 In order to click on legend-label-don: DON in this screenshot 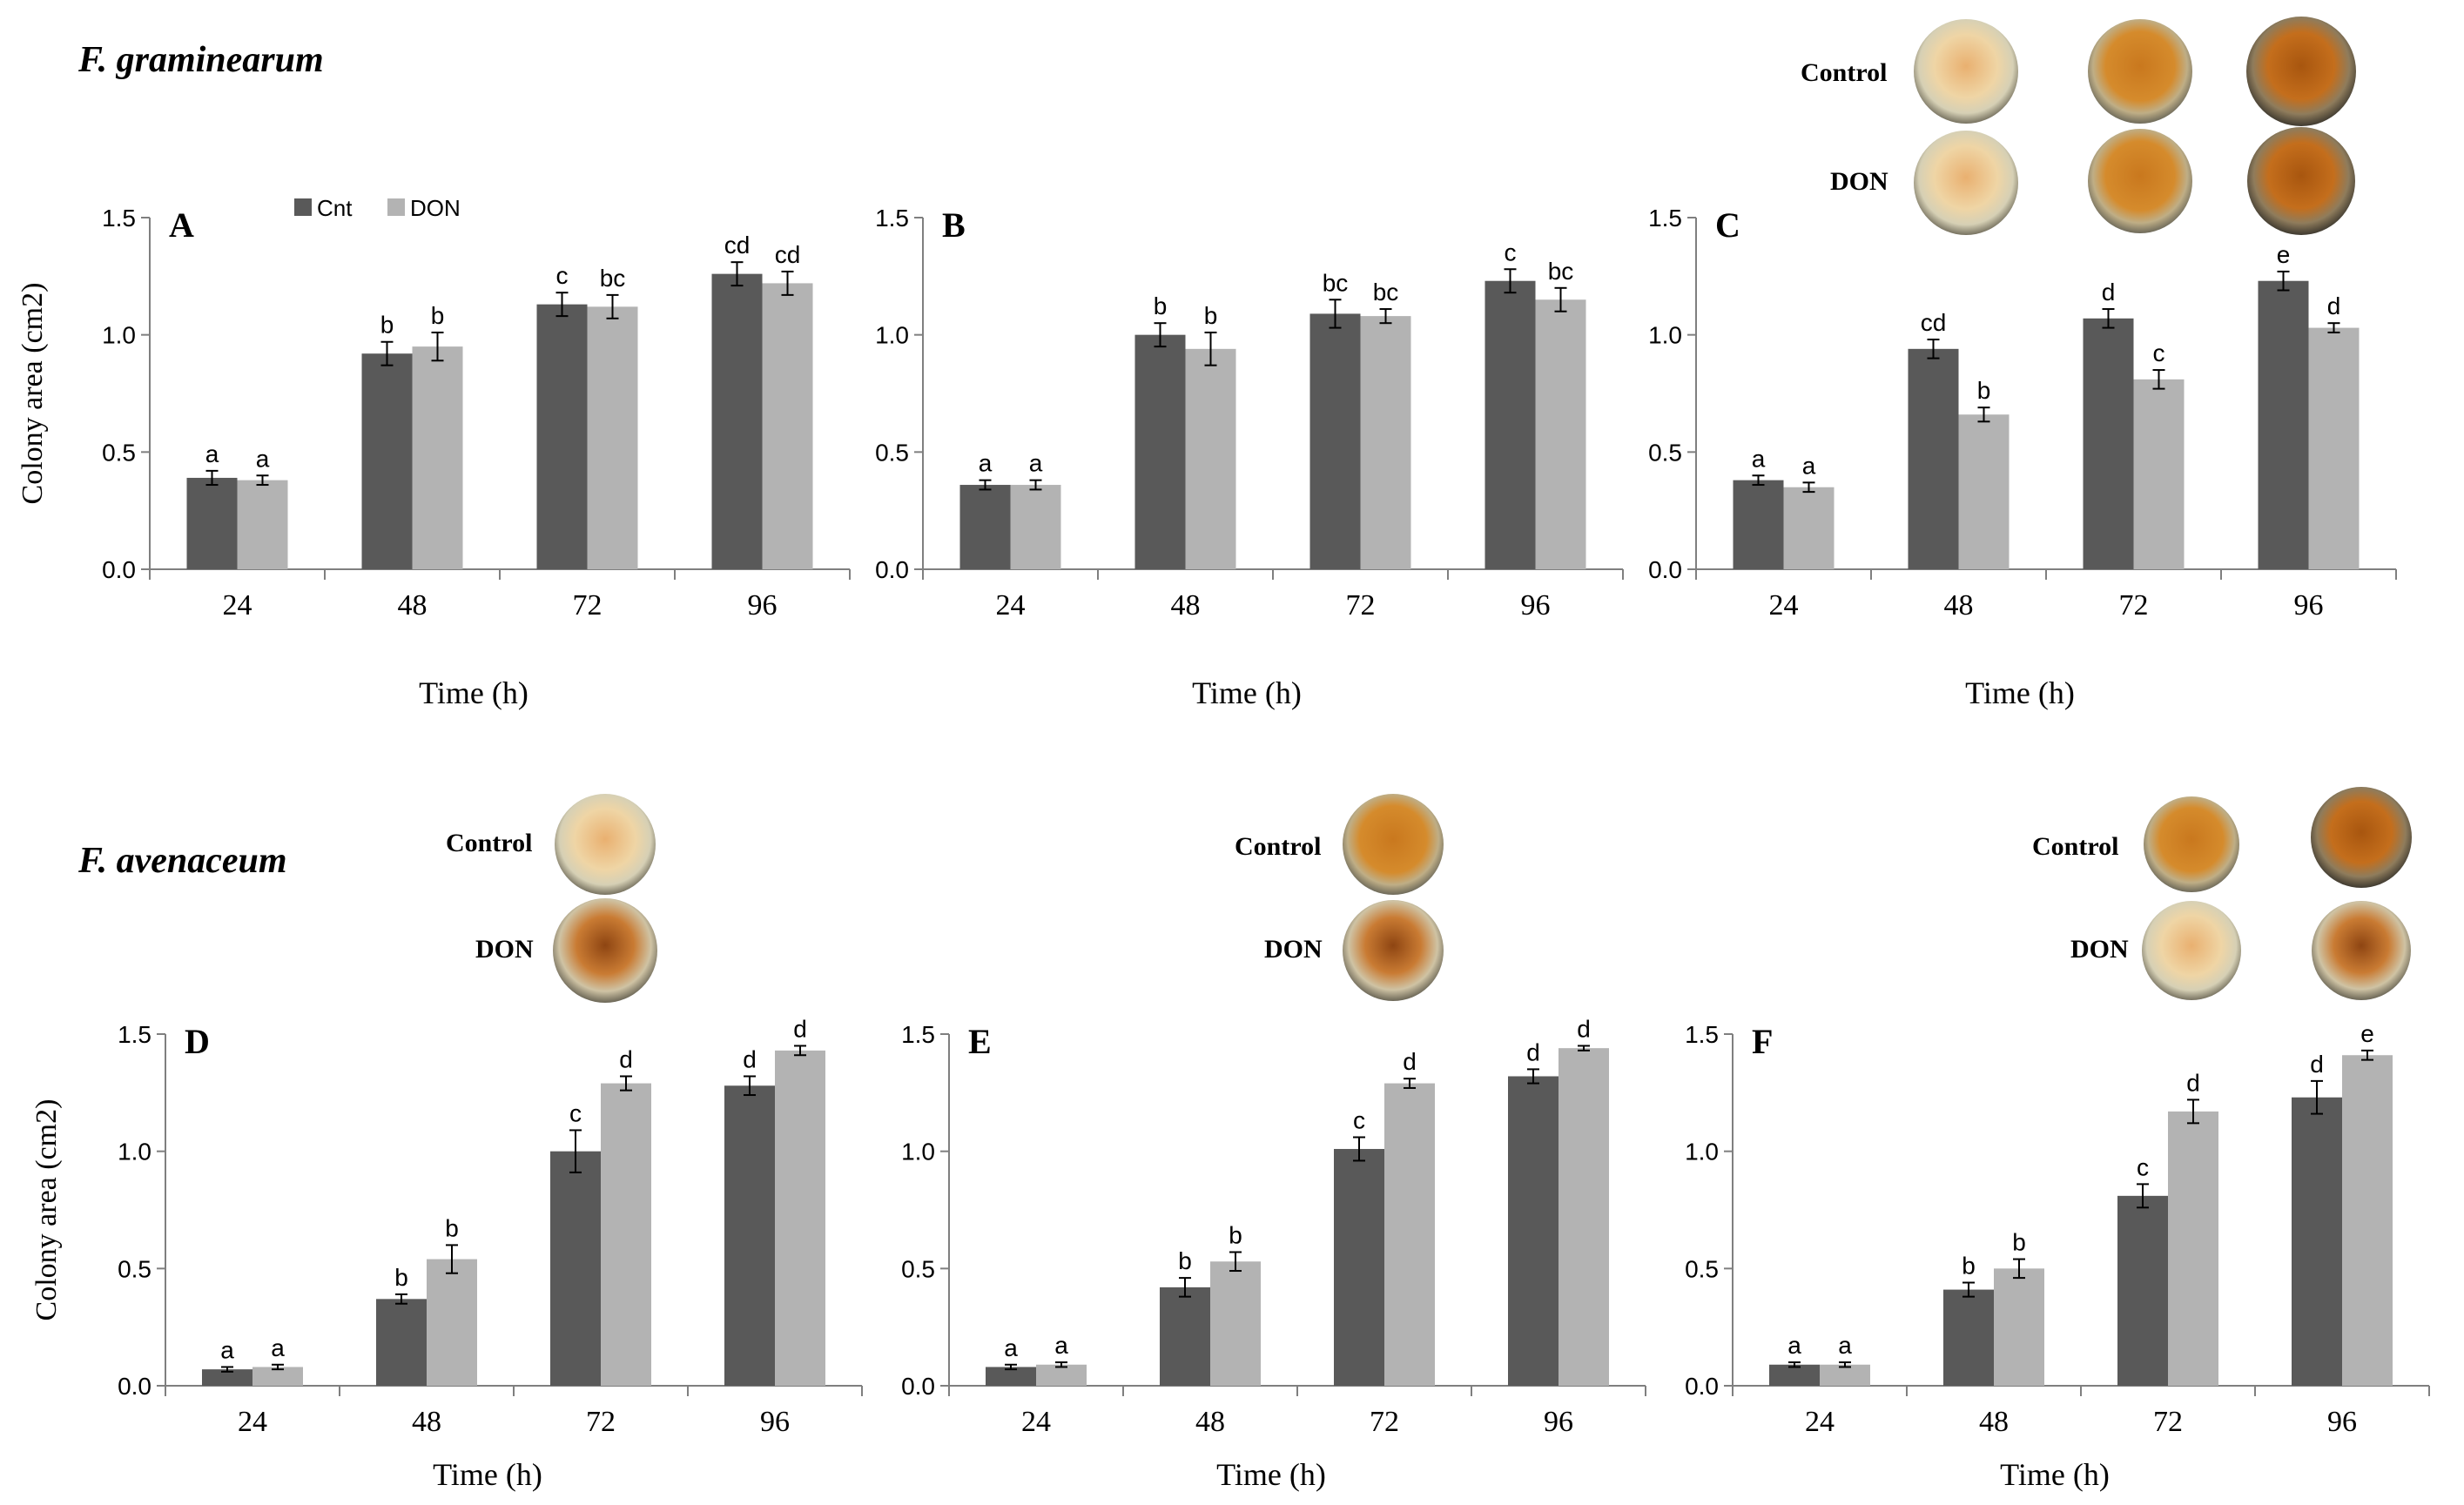, I will do `click(436, 208)`.